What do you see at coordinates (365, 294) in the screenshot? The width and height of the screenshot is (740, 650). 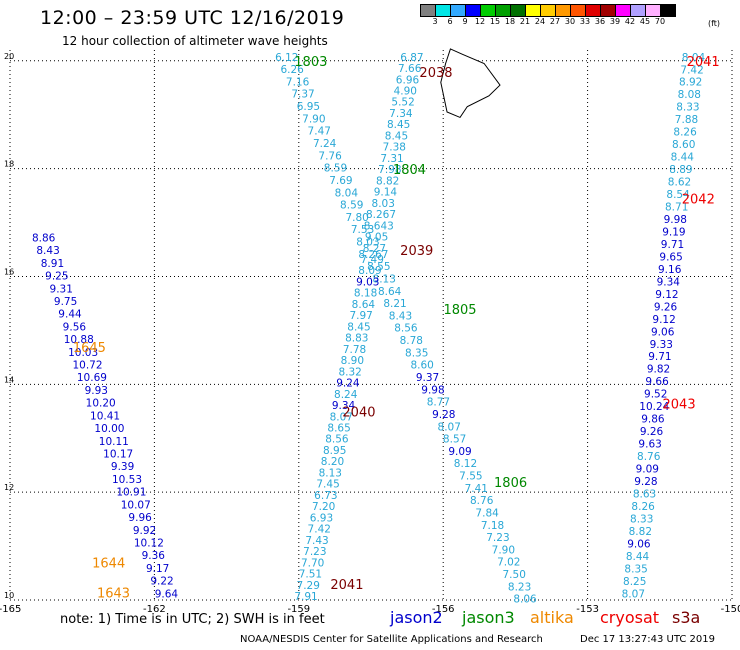 I see `wave-height-value: 8.18` at bounding box center [365, 294].